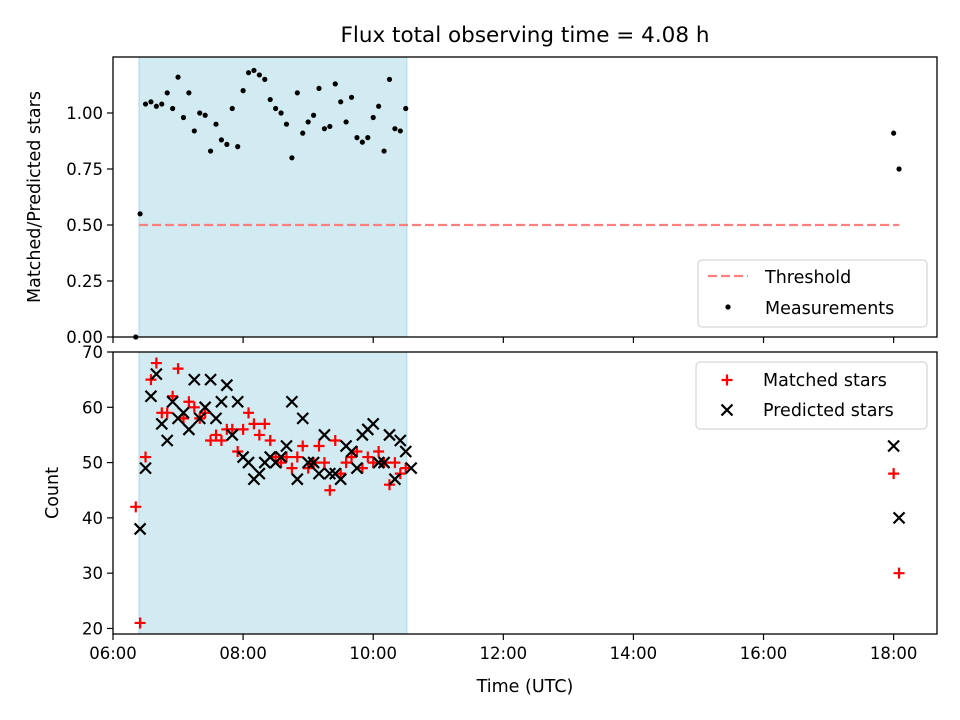 The image size is (960, 720). I want to click on ratio-legend: Threshold Measurements, so click(812, 293).